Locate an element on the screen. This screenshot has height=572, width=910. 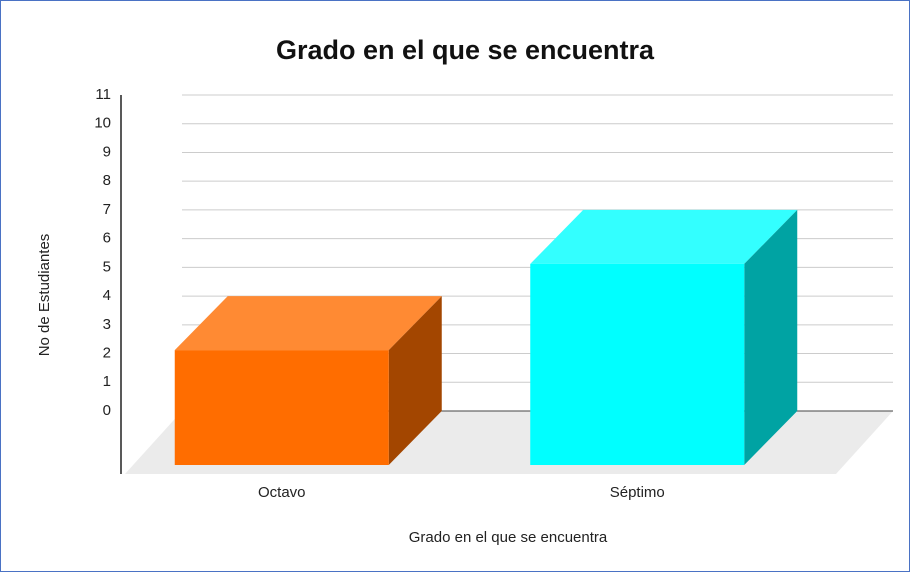
y-tick-label: 0 is located at coordinates (107, 410).